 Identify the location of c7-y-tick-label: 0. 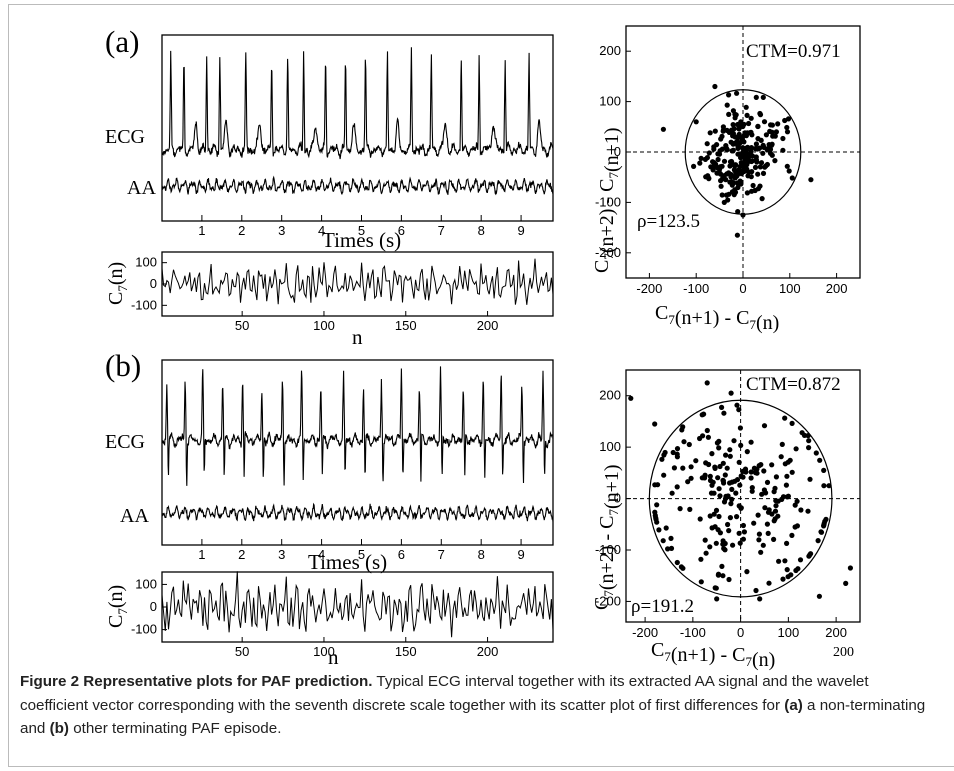
(153, 283).